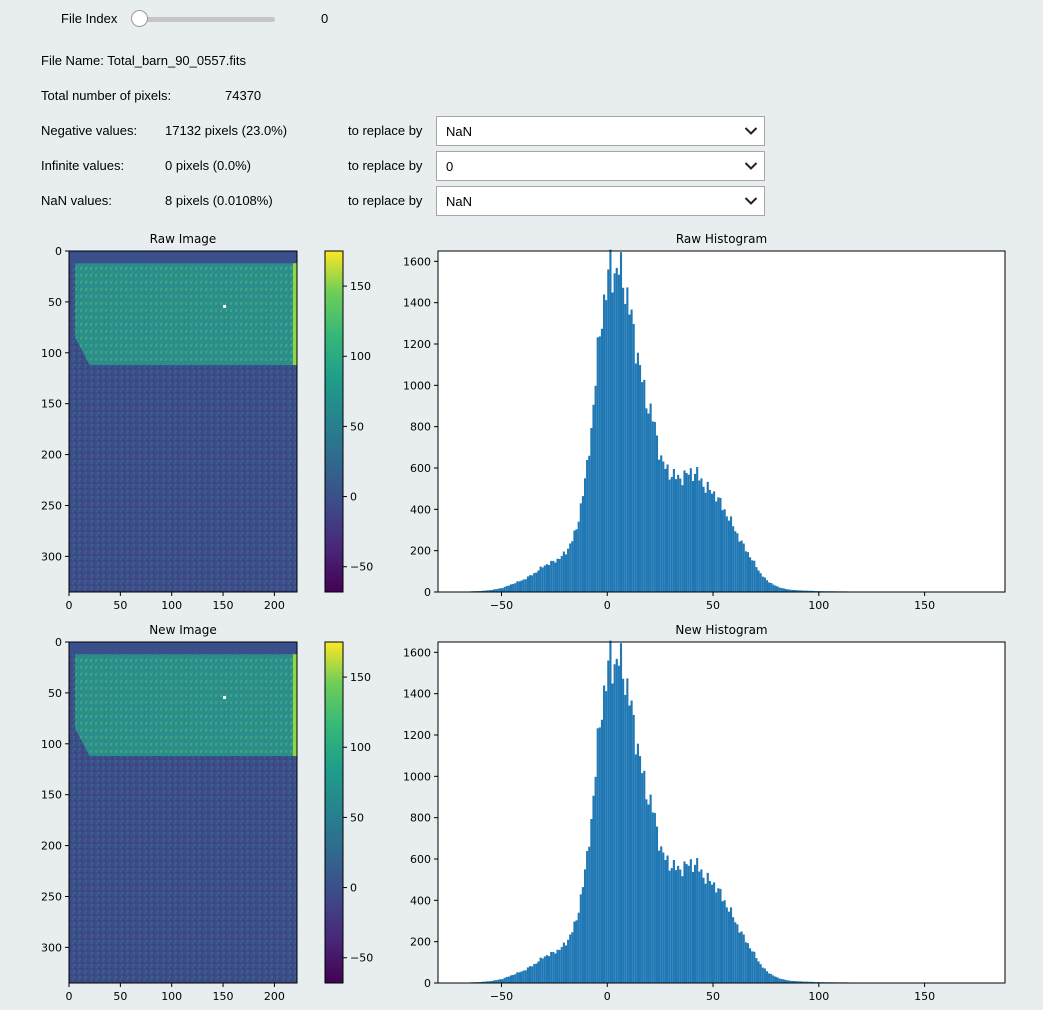  What do you see at coordinates (51, 795) in the screenshot?
I see `new-image-ytick-label: 150` at bounding box center [51, 795].